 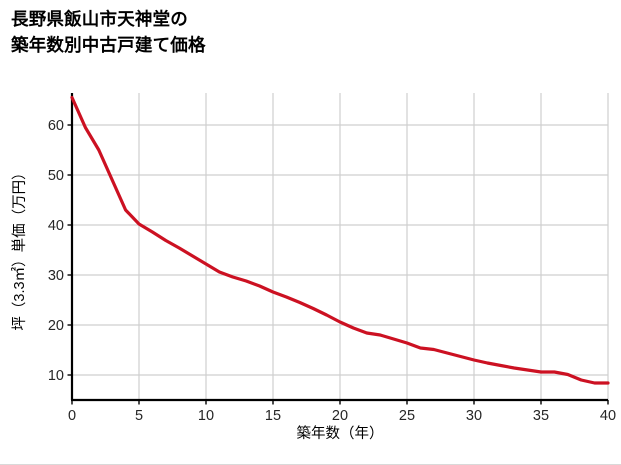 What do you see at coordinates (340, 433) in the screenshot?
I see `x-axis-title: 築年数（年）` at bounding box center [340, 433].